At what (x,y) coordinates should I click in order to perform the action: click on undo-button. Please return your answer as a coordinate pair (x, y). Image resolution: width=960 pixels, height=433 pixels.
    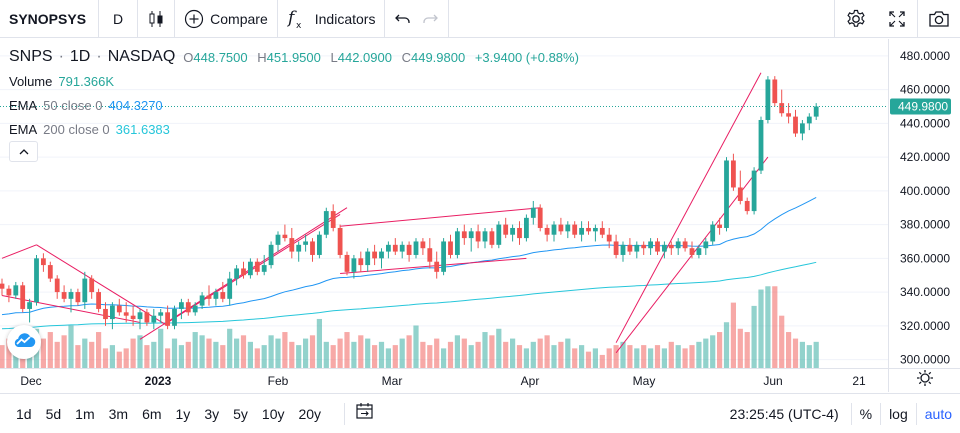
    Looking at the image, I should click on (403, 19).